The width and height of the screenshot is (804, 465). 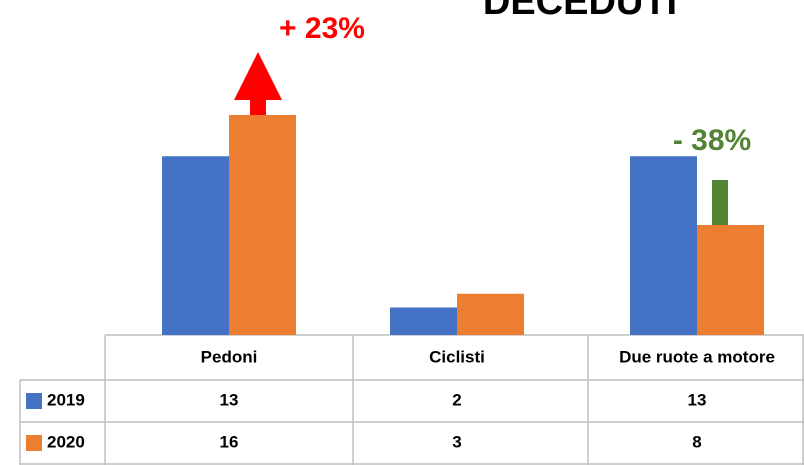 I want to click on legend-label: 2020, so click(x=66, y=441).